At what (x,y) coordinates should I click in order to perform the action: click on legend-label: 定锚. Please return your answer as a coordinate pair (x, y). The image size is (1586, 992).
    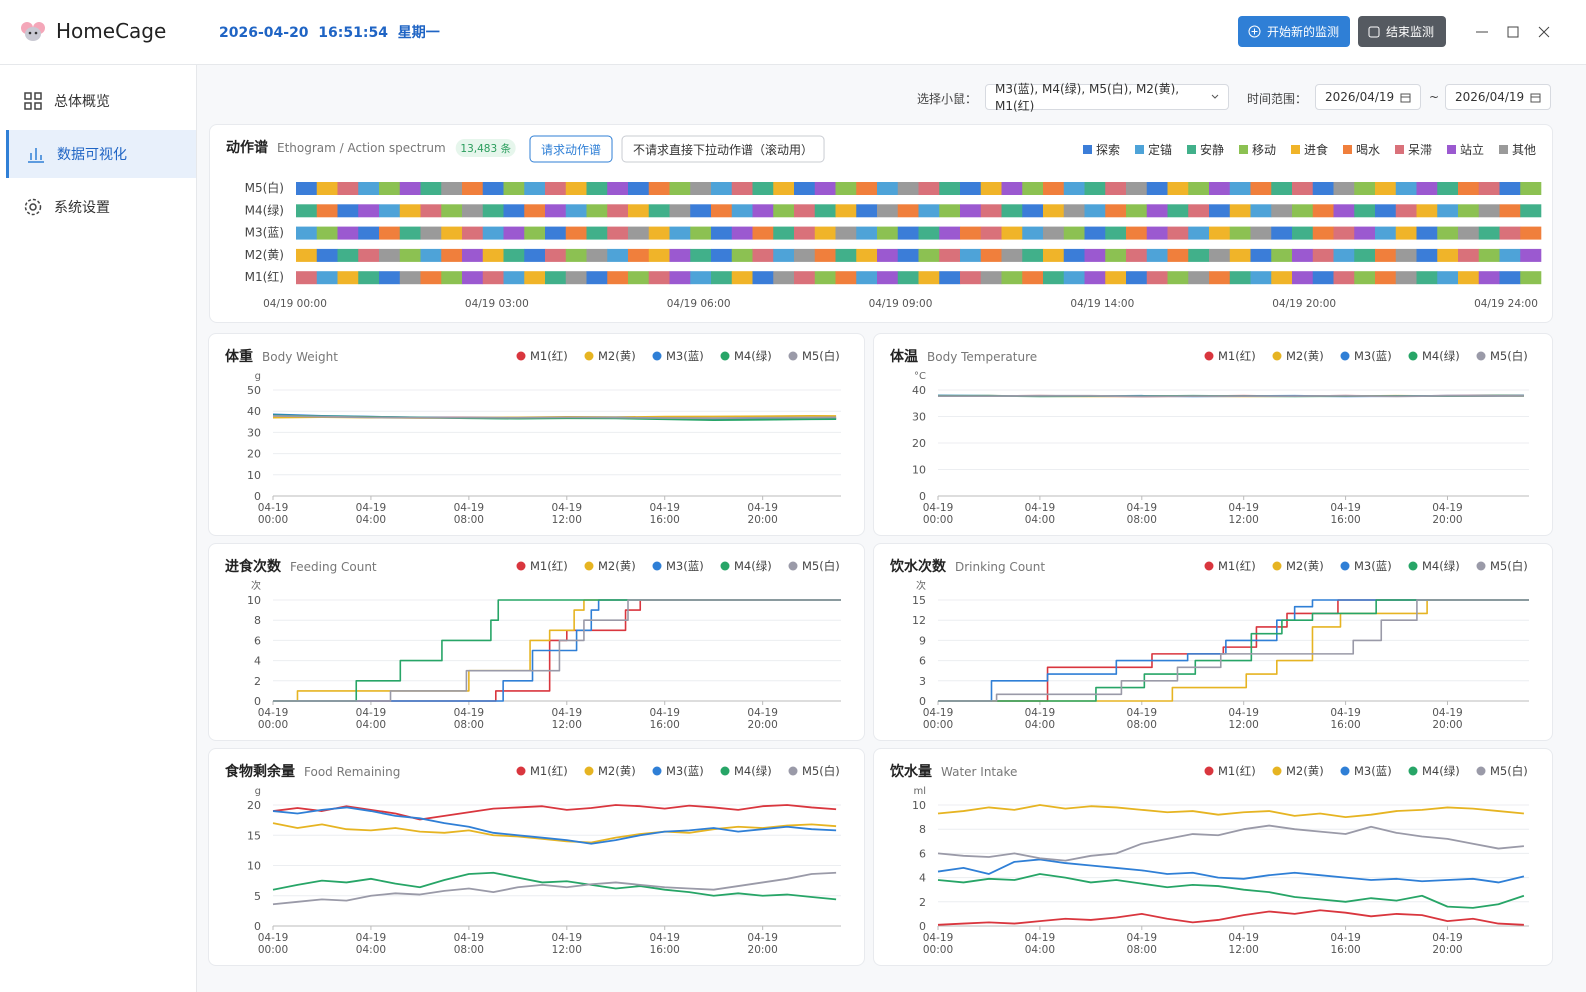
    Looking at the image, I should click on (1160, 149).